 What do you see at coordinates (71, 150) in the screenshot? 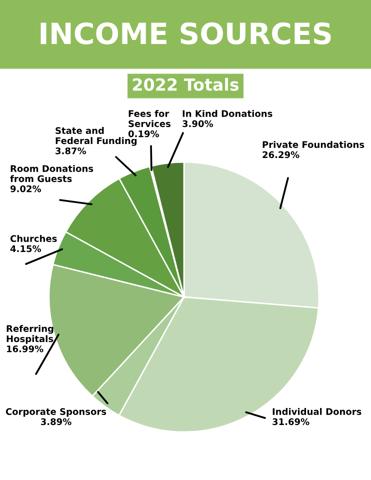
I see `data-label: 3.87%` at bounding box center [71, 150].